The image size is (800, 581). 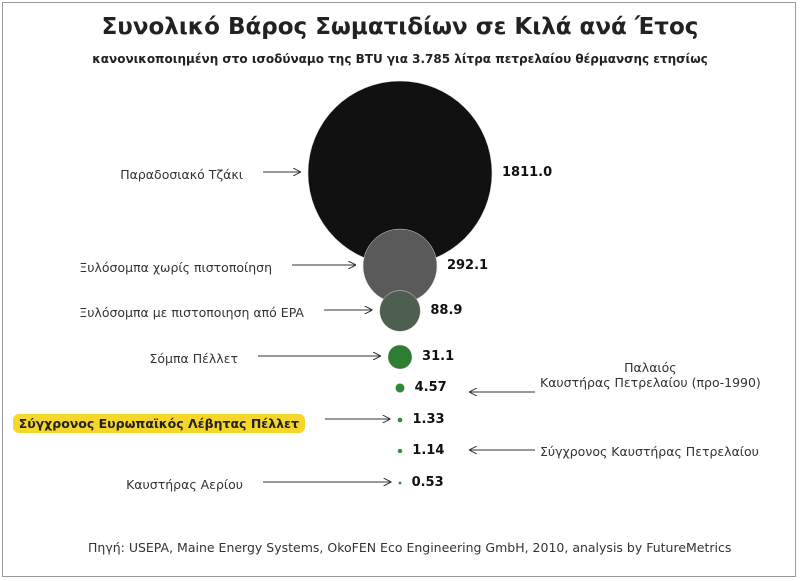 I want to click on category-label: Καυστήρας Αερίου, so click(x=184, y=484).